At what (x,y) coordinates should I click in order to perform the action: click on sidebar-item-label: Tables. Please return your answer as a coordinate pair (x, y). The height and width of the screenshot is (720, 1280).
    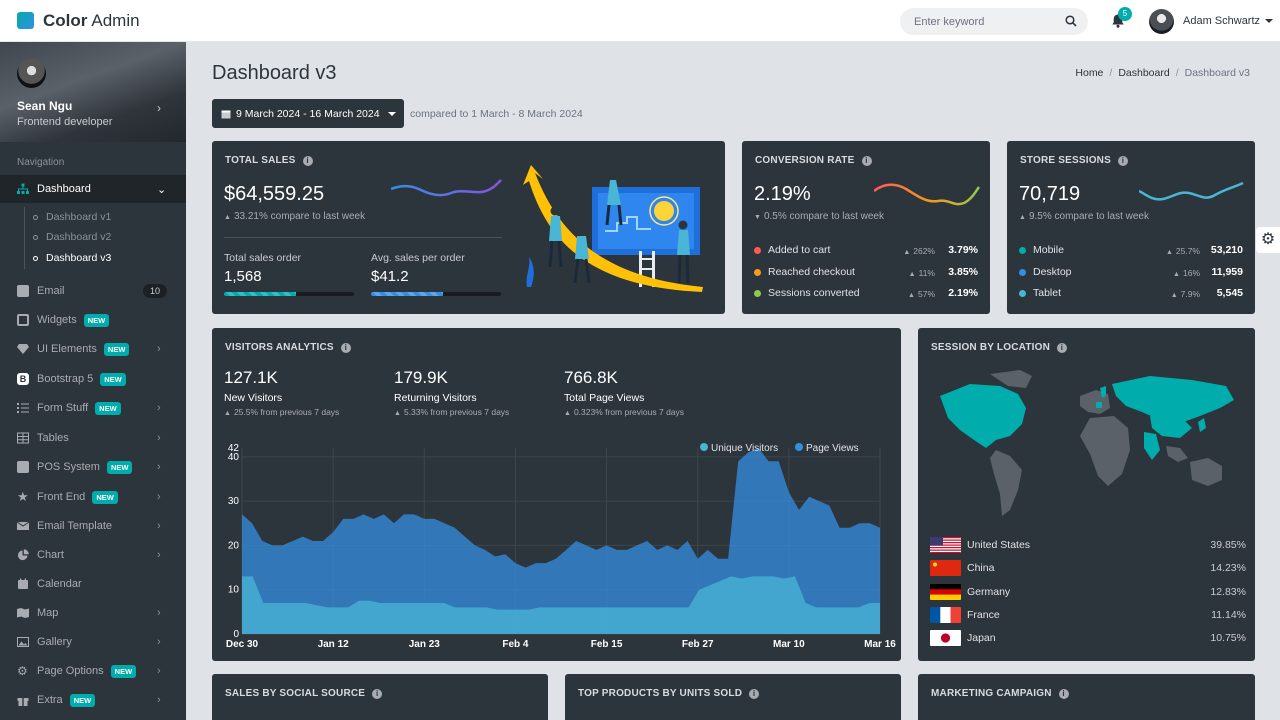
    Looking at the image, I should click on (53, 438).